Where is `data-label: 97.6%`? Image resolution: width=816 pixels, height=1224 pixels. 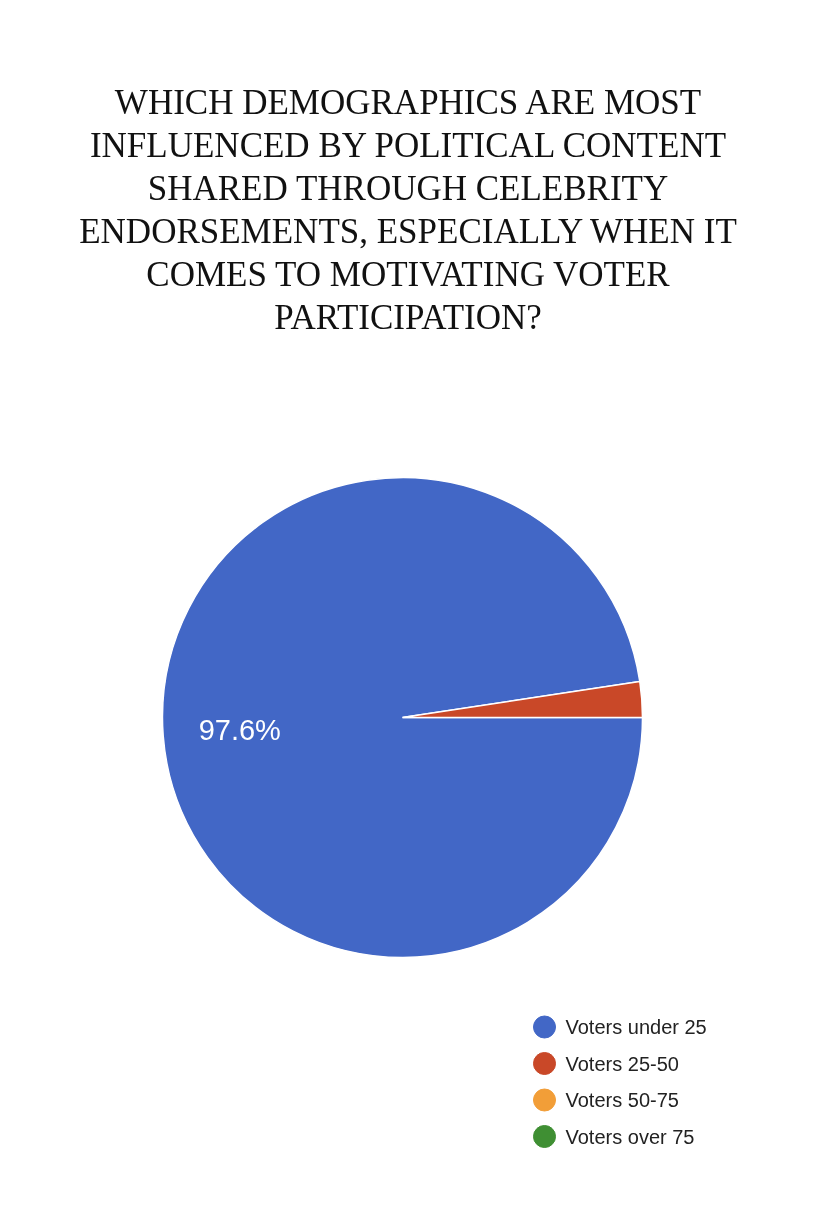
data-label: 97.6% is located at coordinates (239, 729).